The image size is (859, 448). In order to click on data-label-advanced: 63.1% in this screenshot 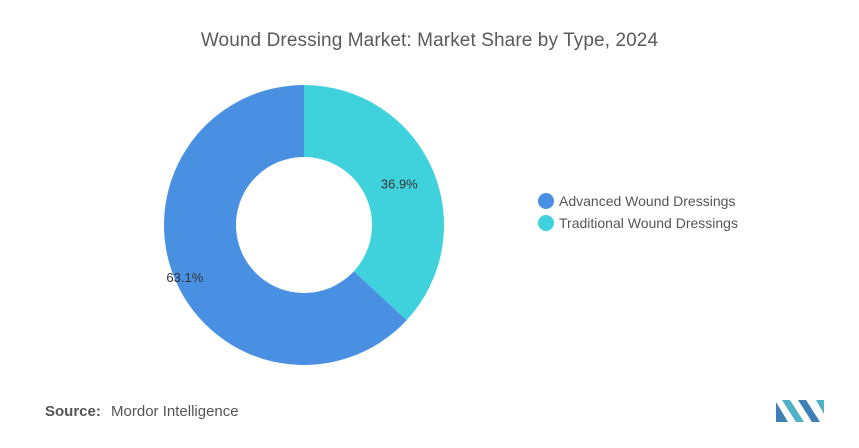, I will do `click(184, 277)`.